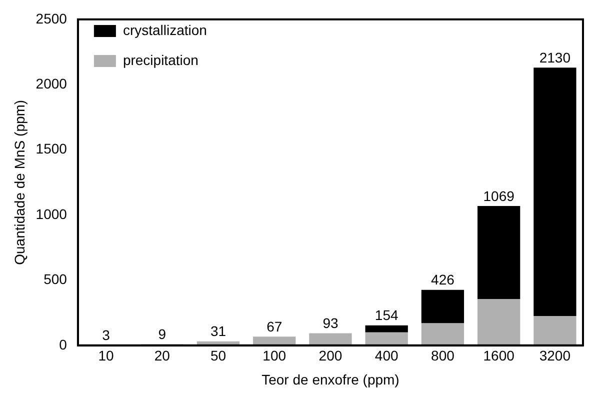 This screenshot has height=405, width=605. I want to click on x-tick-label: 1600, so click(499, 356).